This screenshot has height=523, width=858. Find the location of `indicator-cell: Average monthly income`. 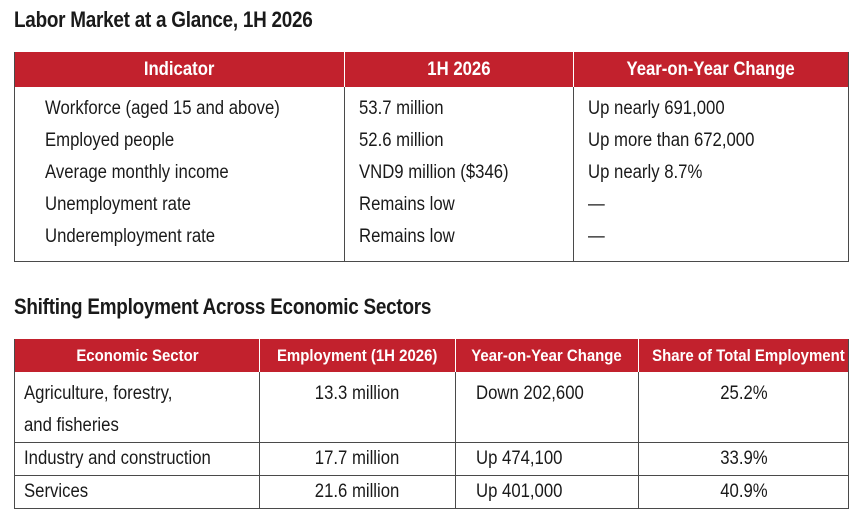

indicator-cell: Average monthly income is located at coordinates (137, 172).